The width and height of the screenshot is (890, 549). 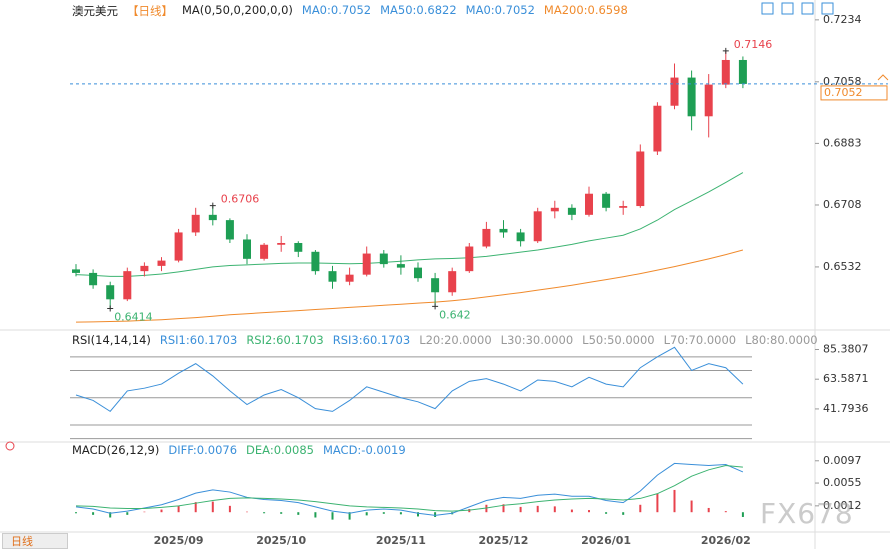 What do you see at coordinates (781, 340) in the screenshot?
I see `legend-item: L80:80.0000` at bounding box center [781, 340].